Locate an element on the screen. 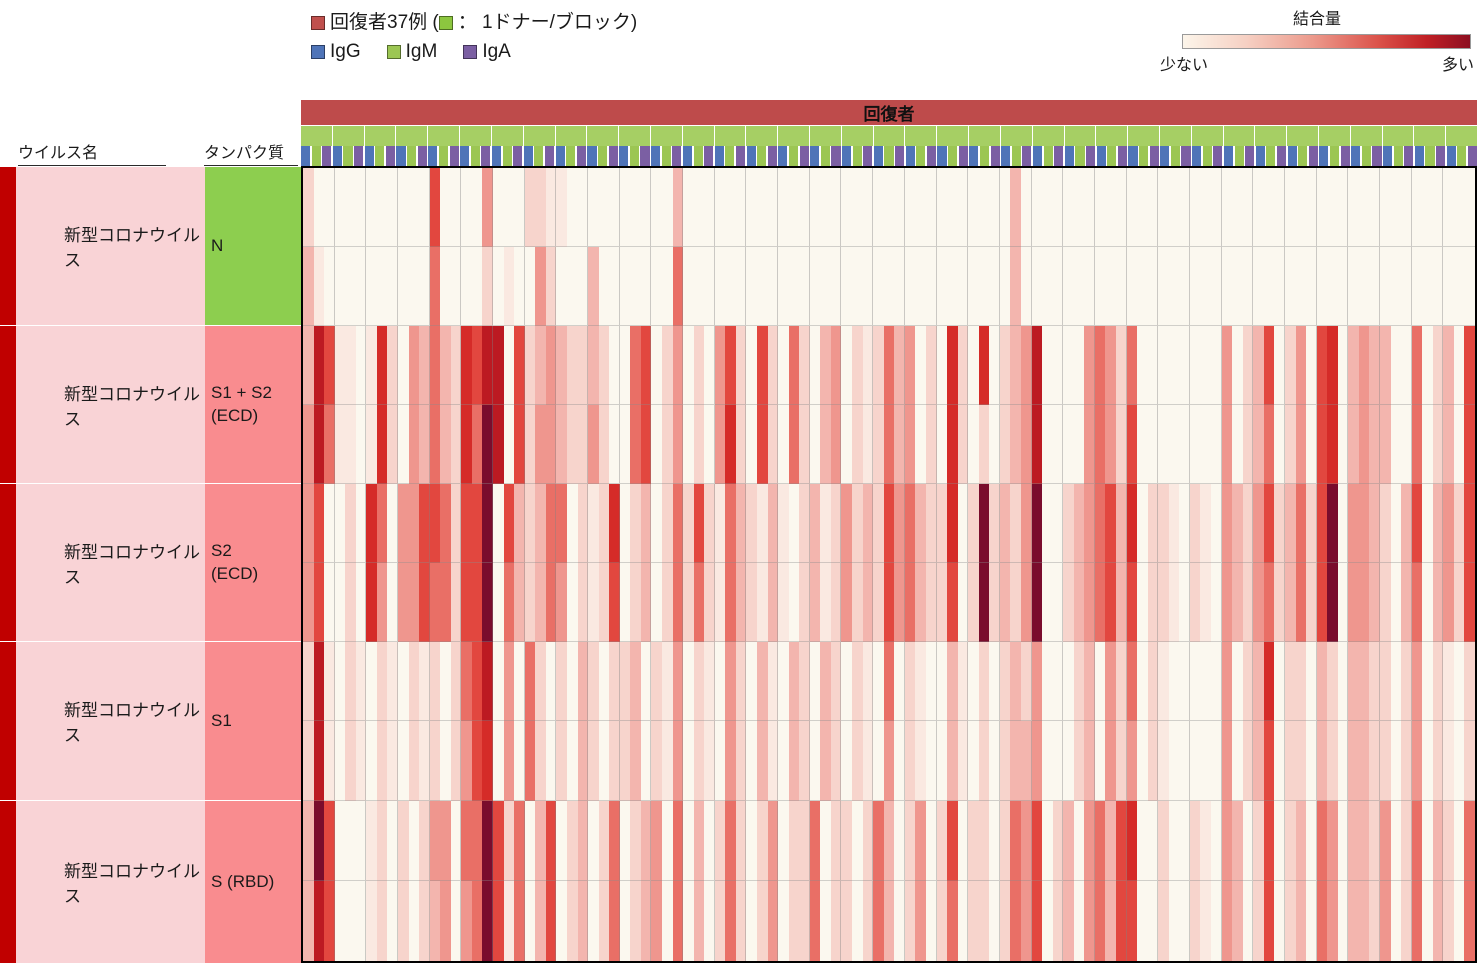  virus-name: 新型コロナウイルス is located at coordinates (132, 248).